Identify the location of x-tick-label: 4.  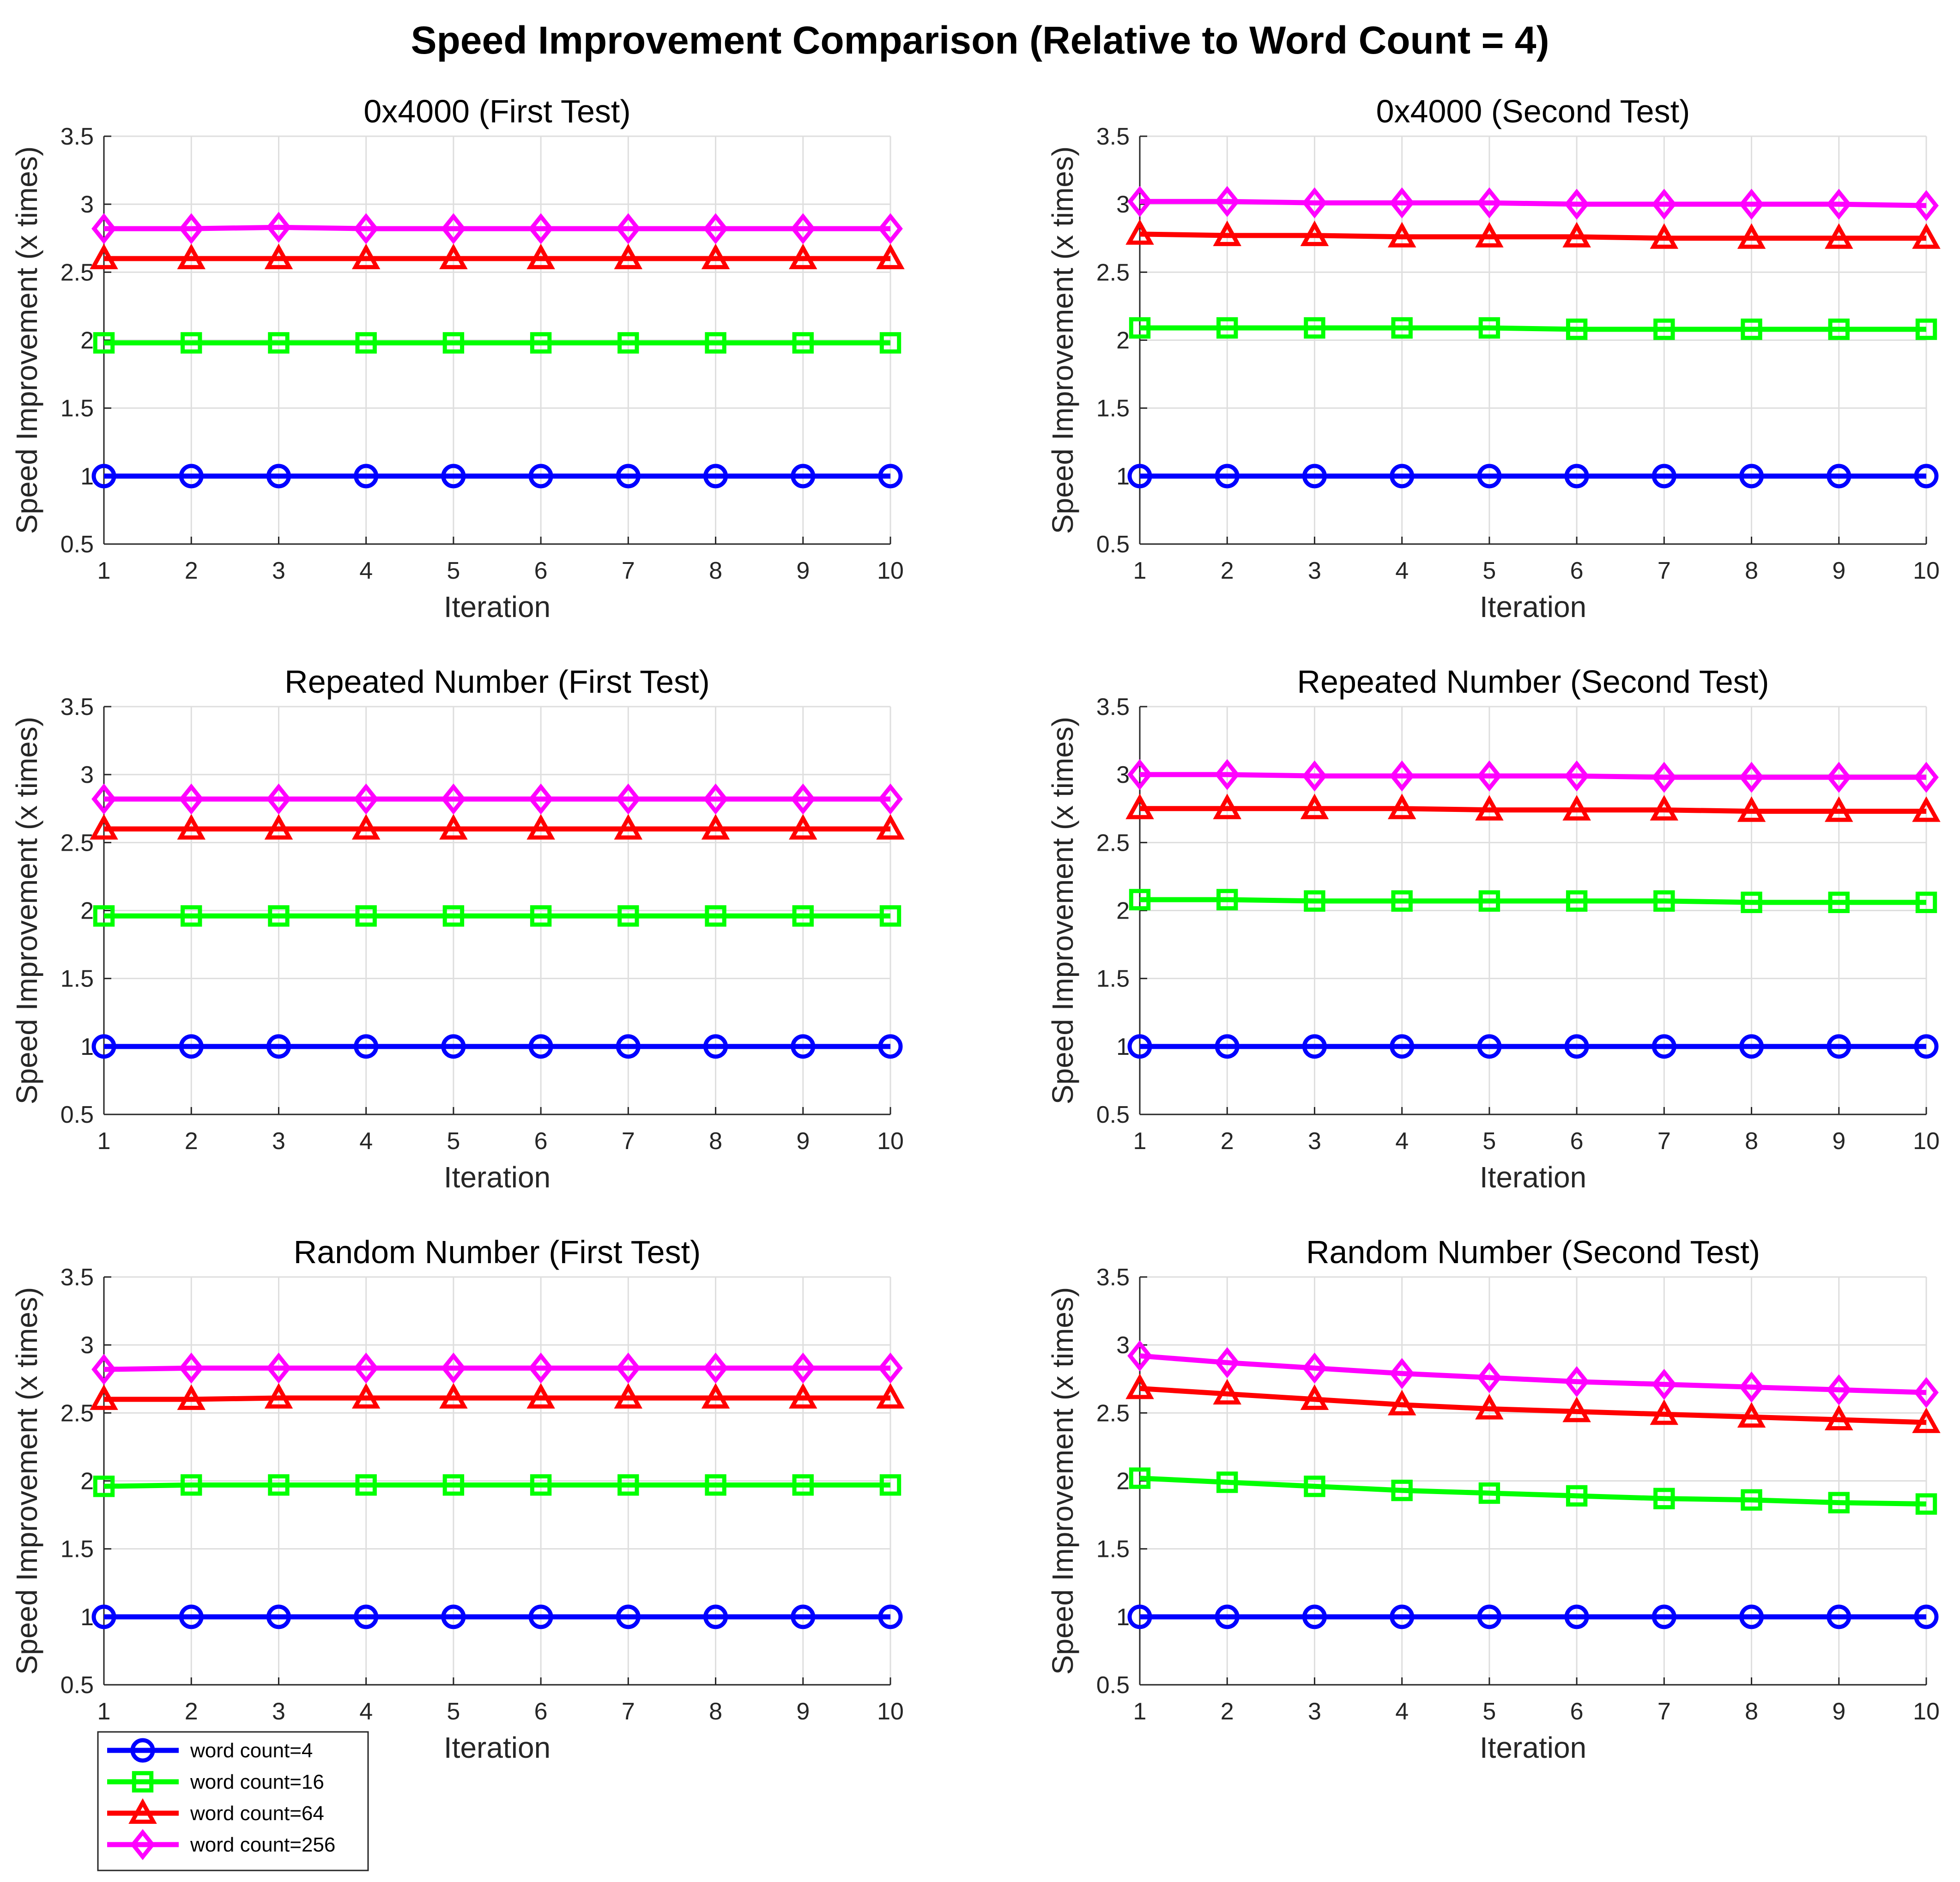
(366, 570).